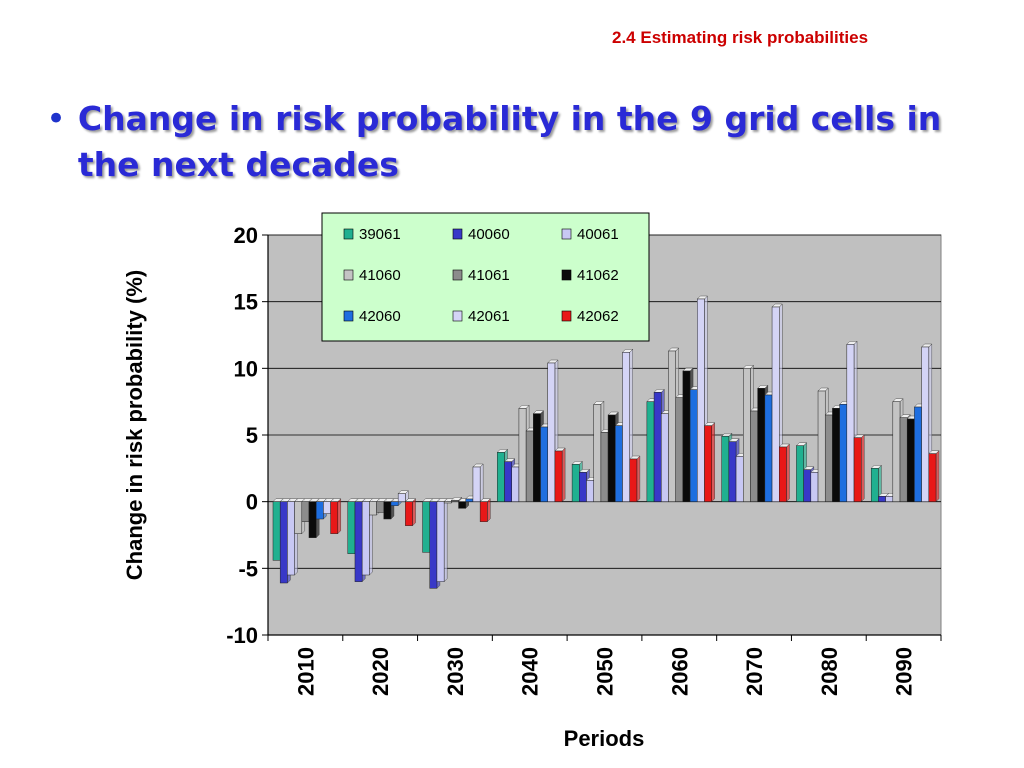  Describe the element at coordinates (740, 37) in the screenshot. I see `section-tag: 2.4 Estimating risk probabilities` at that location.